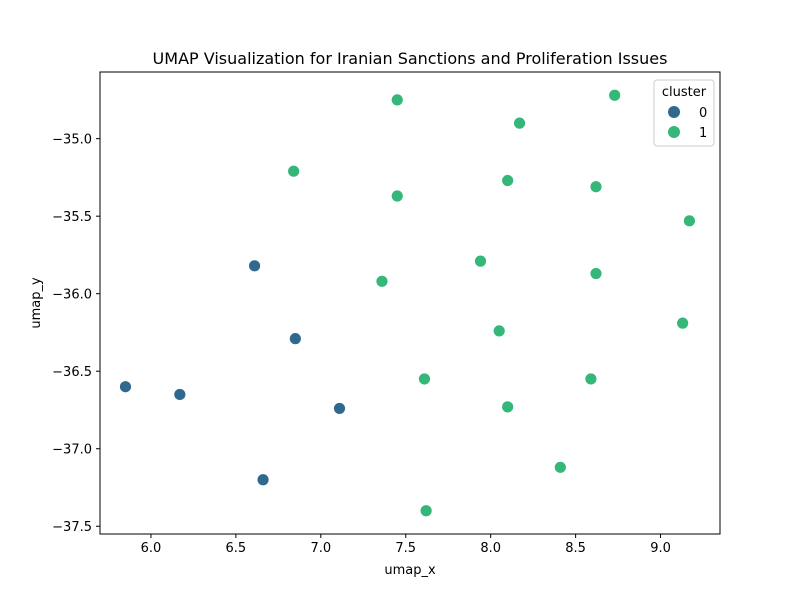 The image size is (800, 600). What do you see at coordinates (36, 303) in the screenshot?
I see `y-axis-label: umap_y` at bounding box center [36, 303].